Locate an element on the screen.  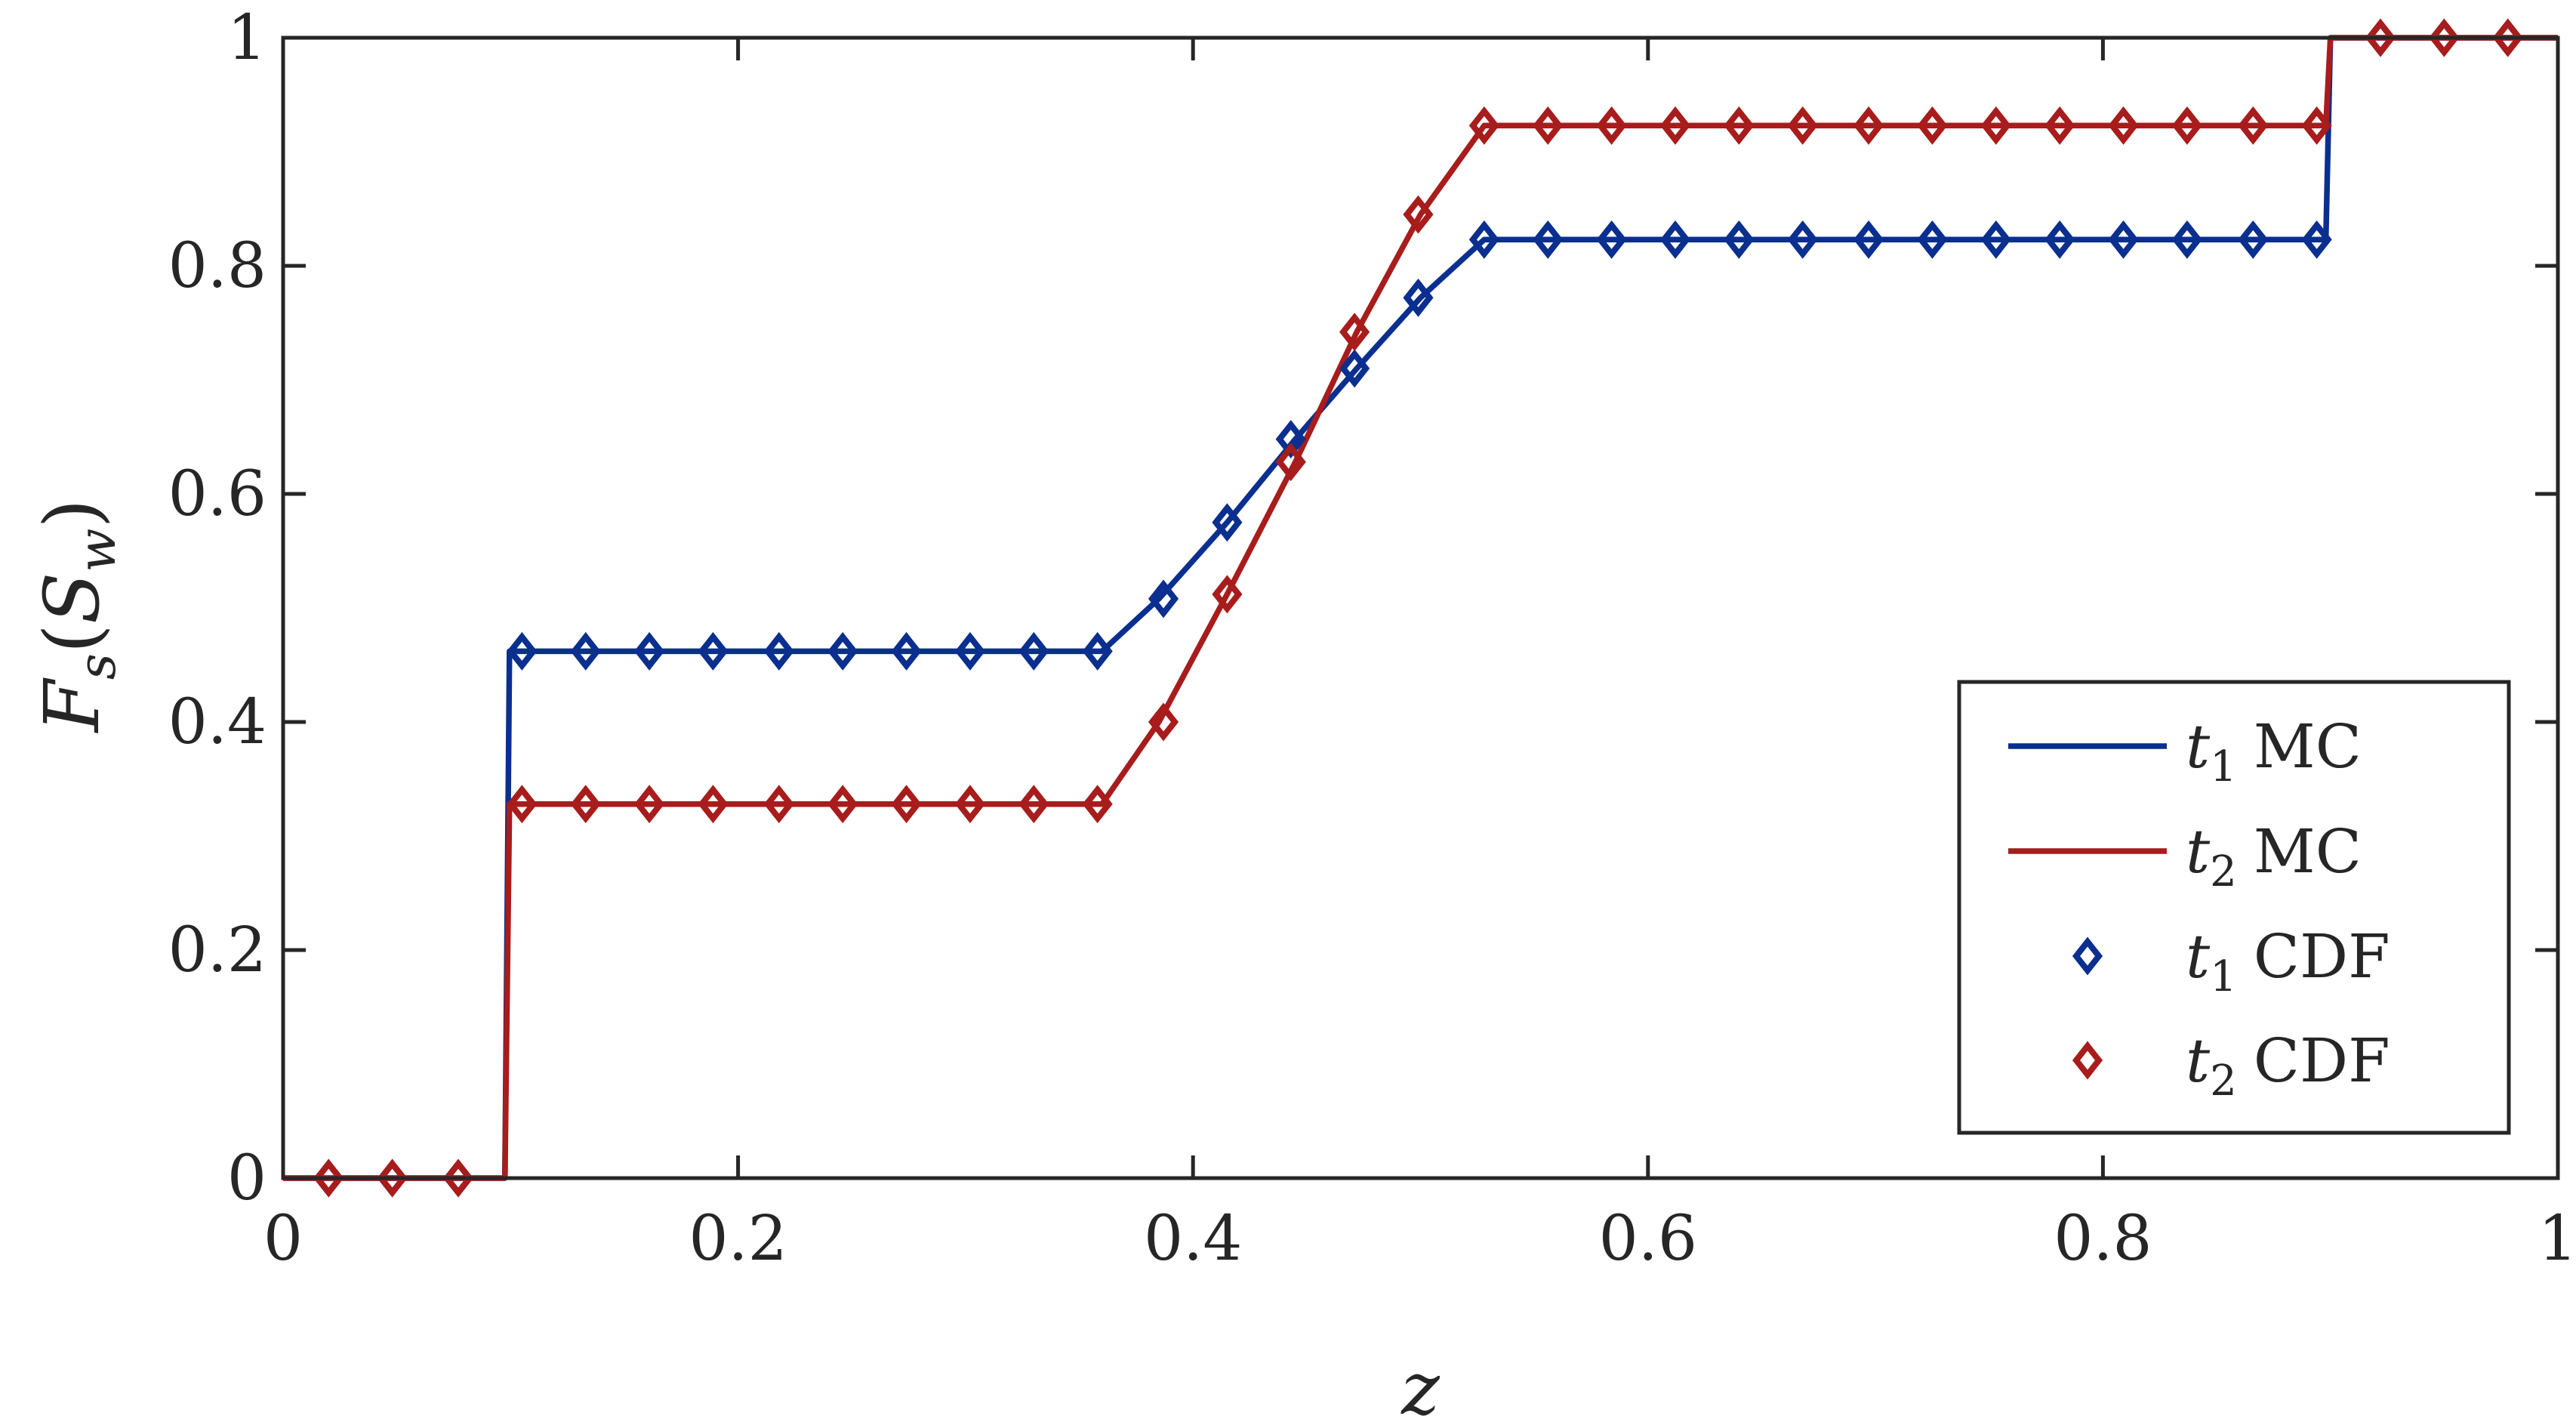
legend: t1 MC t2 MC t1 CDF t2 CDF is located at coordinates (2234, 907).